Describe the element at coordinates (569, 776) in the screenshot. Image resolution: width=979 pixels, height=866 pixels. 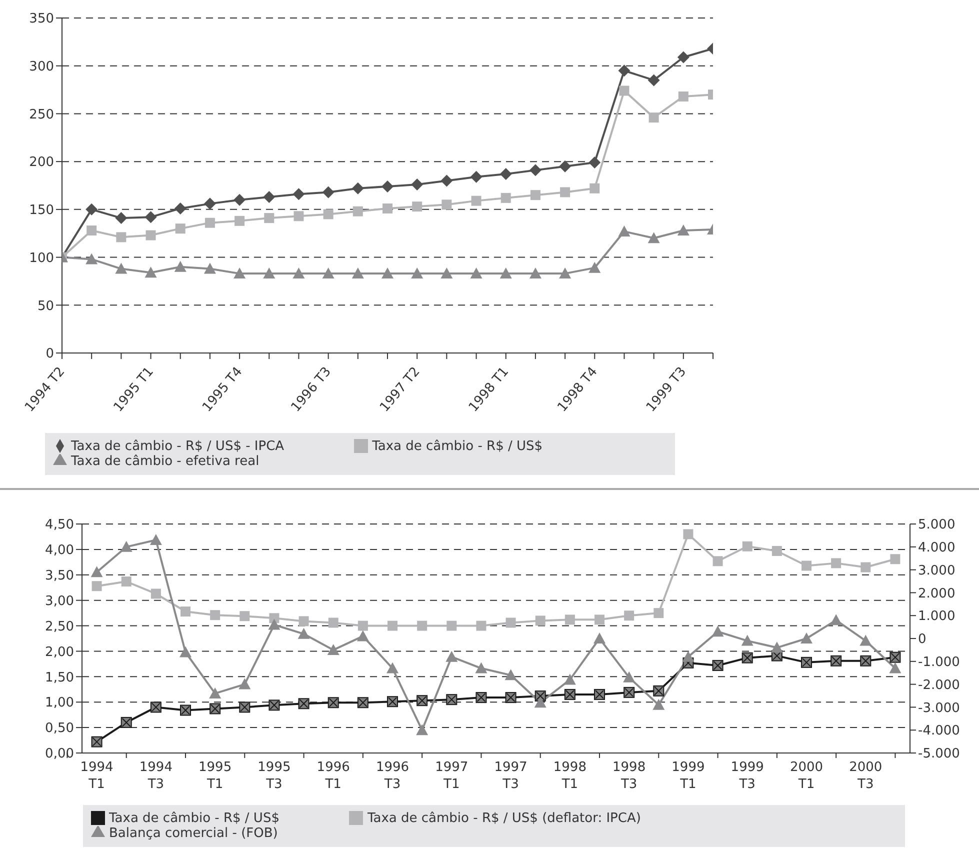
I see `x-tick-label: 1998 T1` at that location.